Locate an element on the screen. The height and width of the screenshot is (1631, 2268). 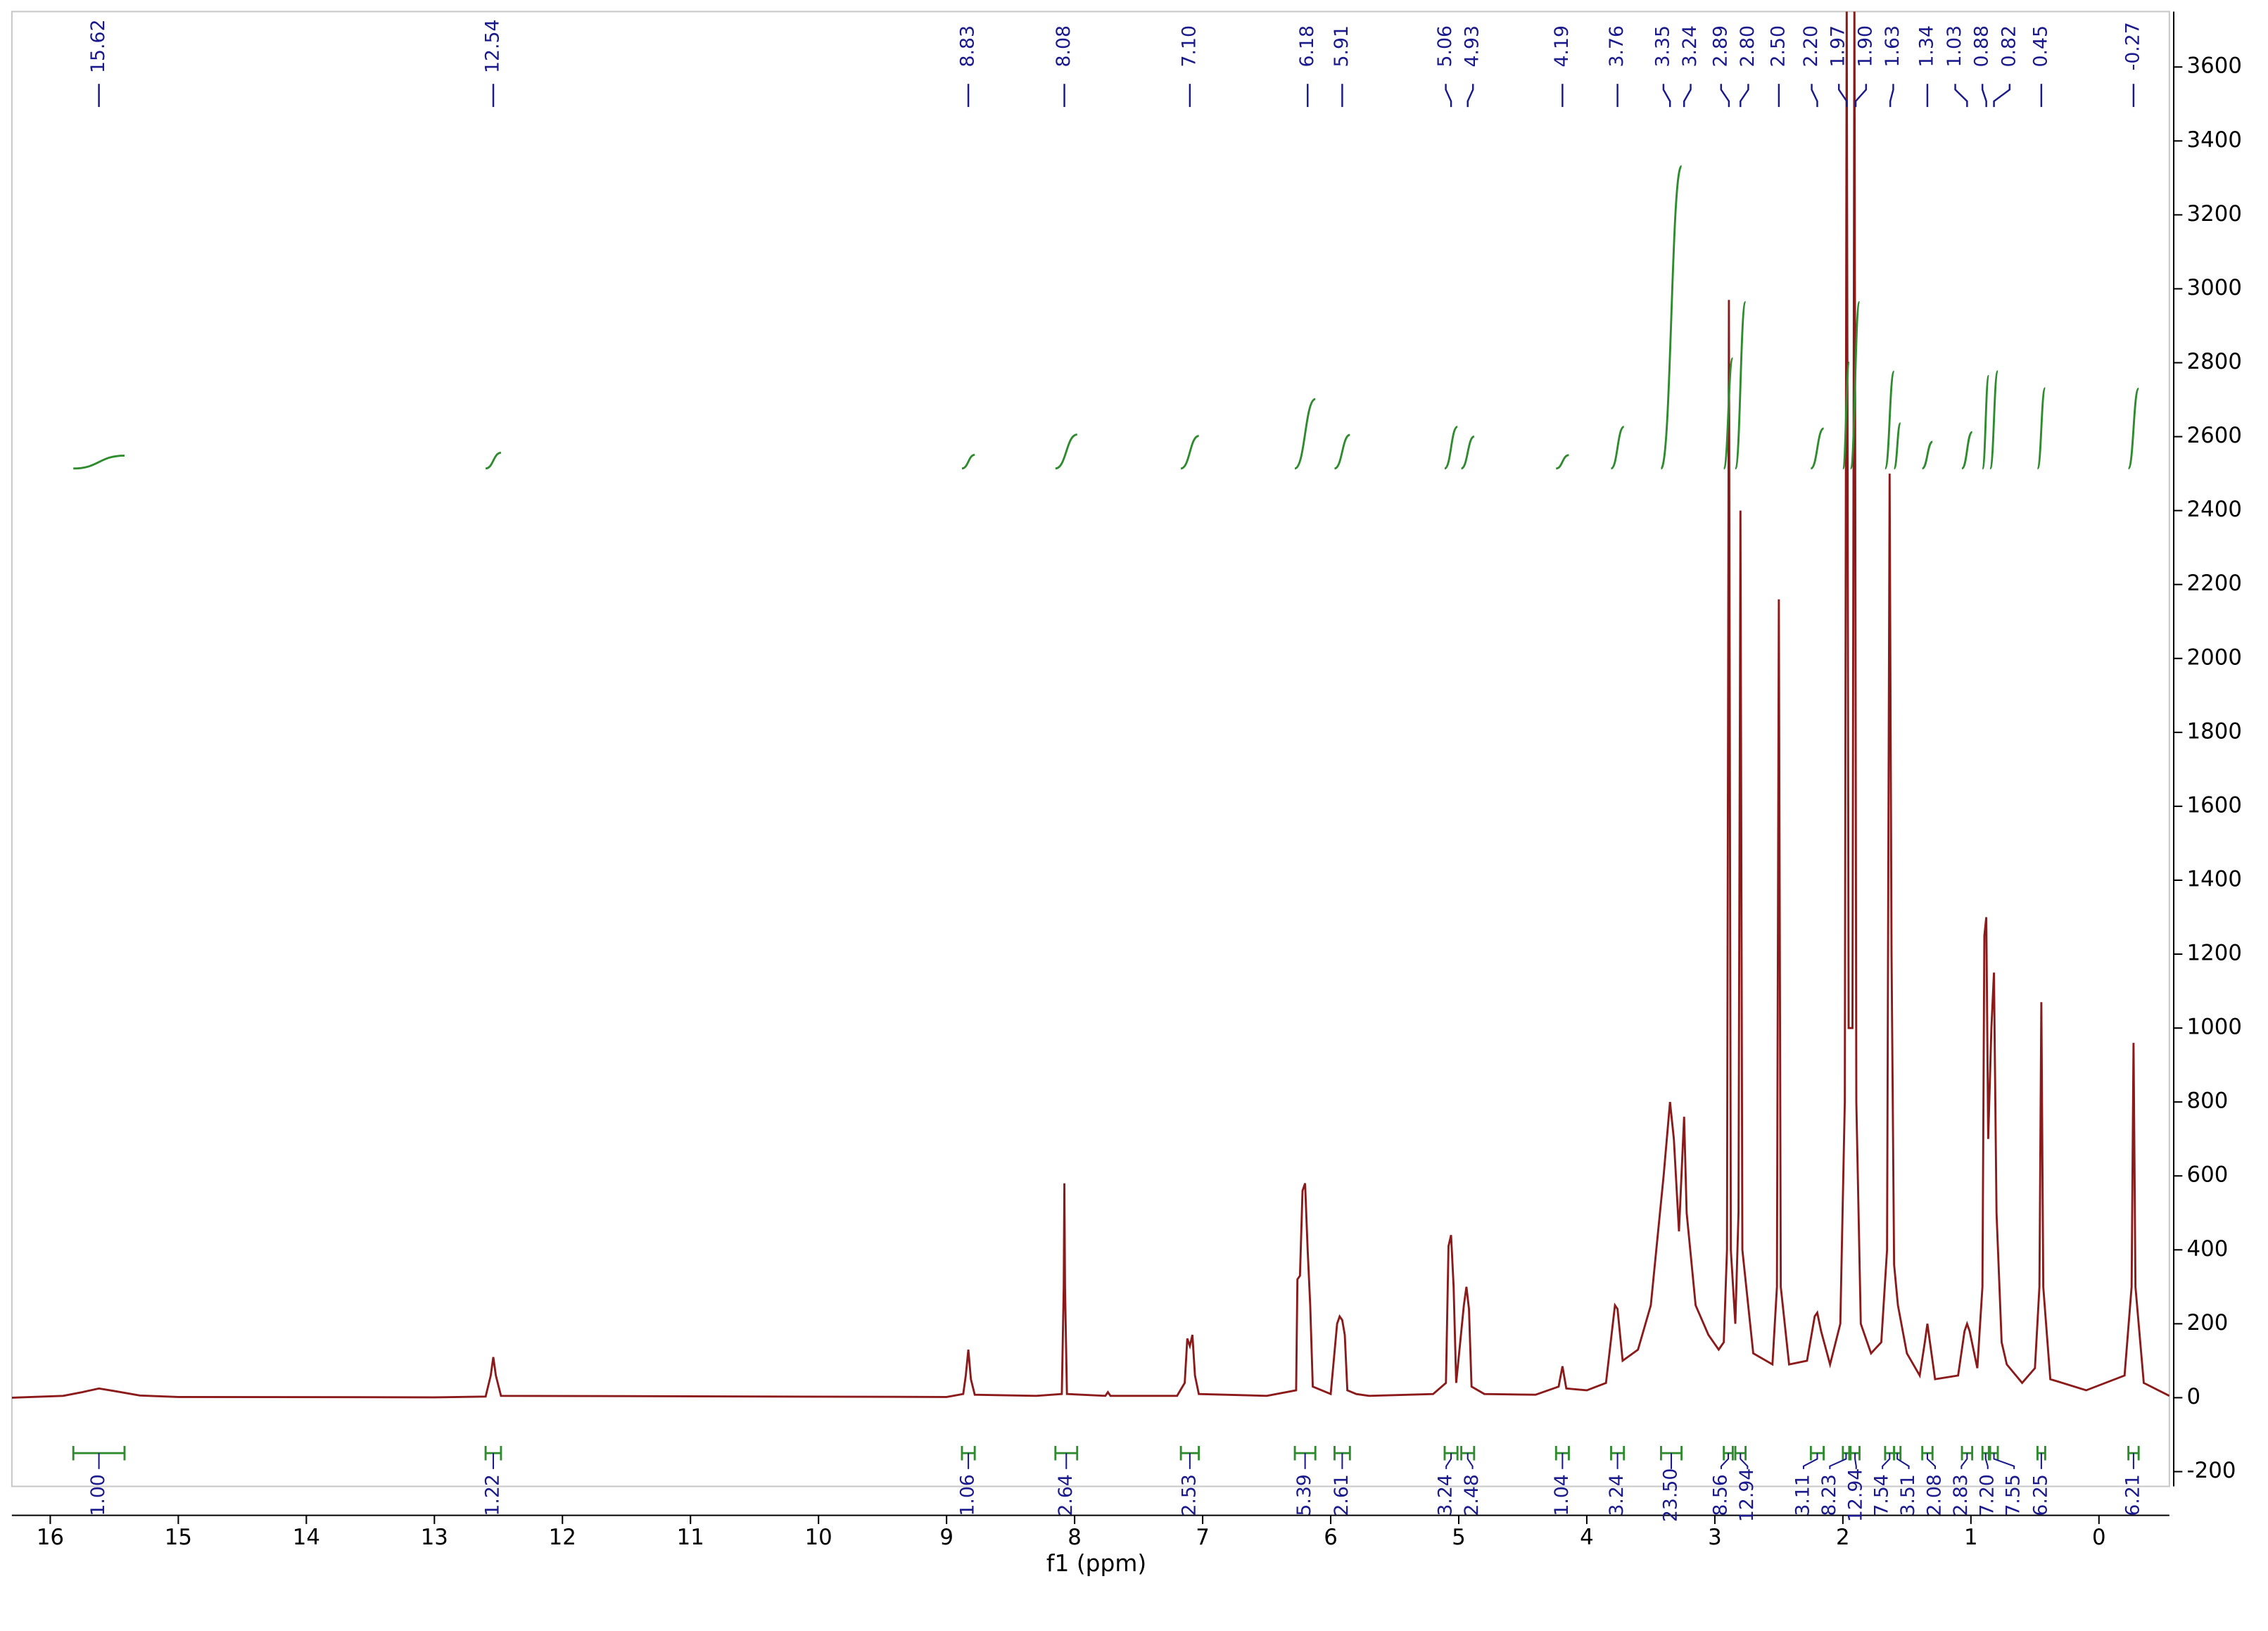
x-tick-label: 12 is located at coordinates (562, 1537).